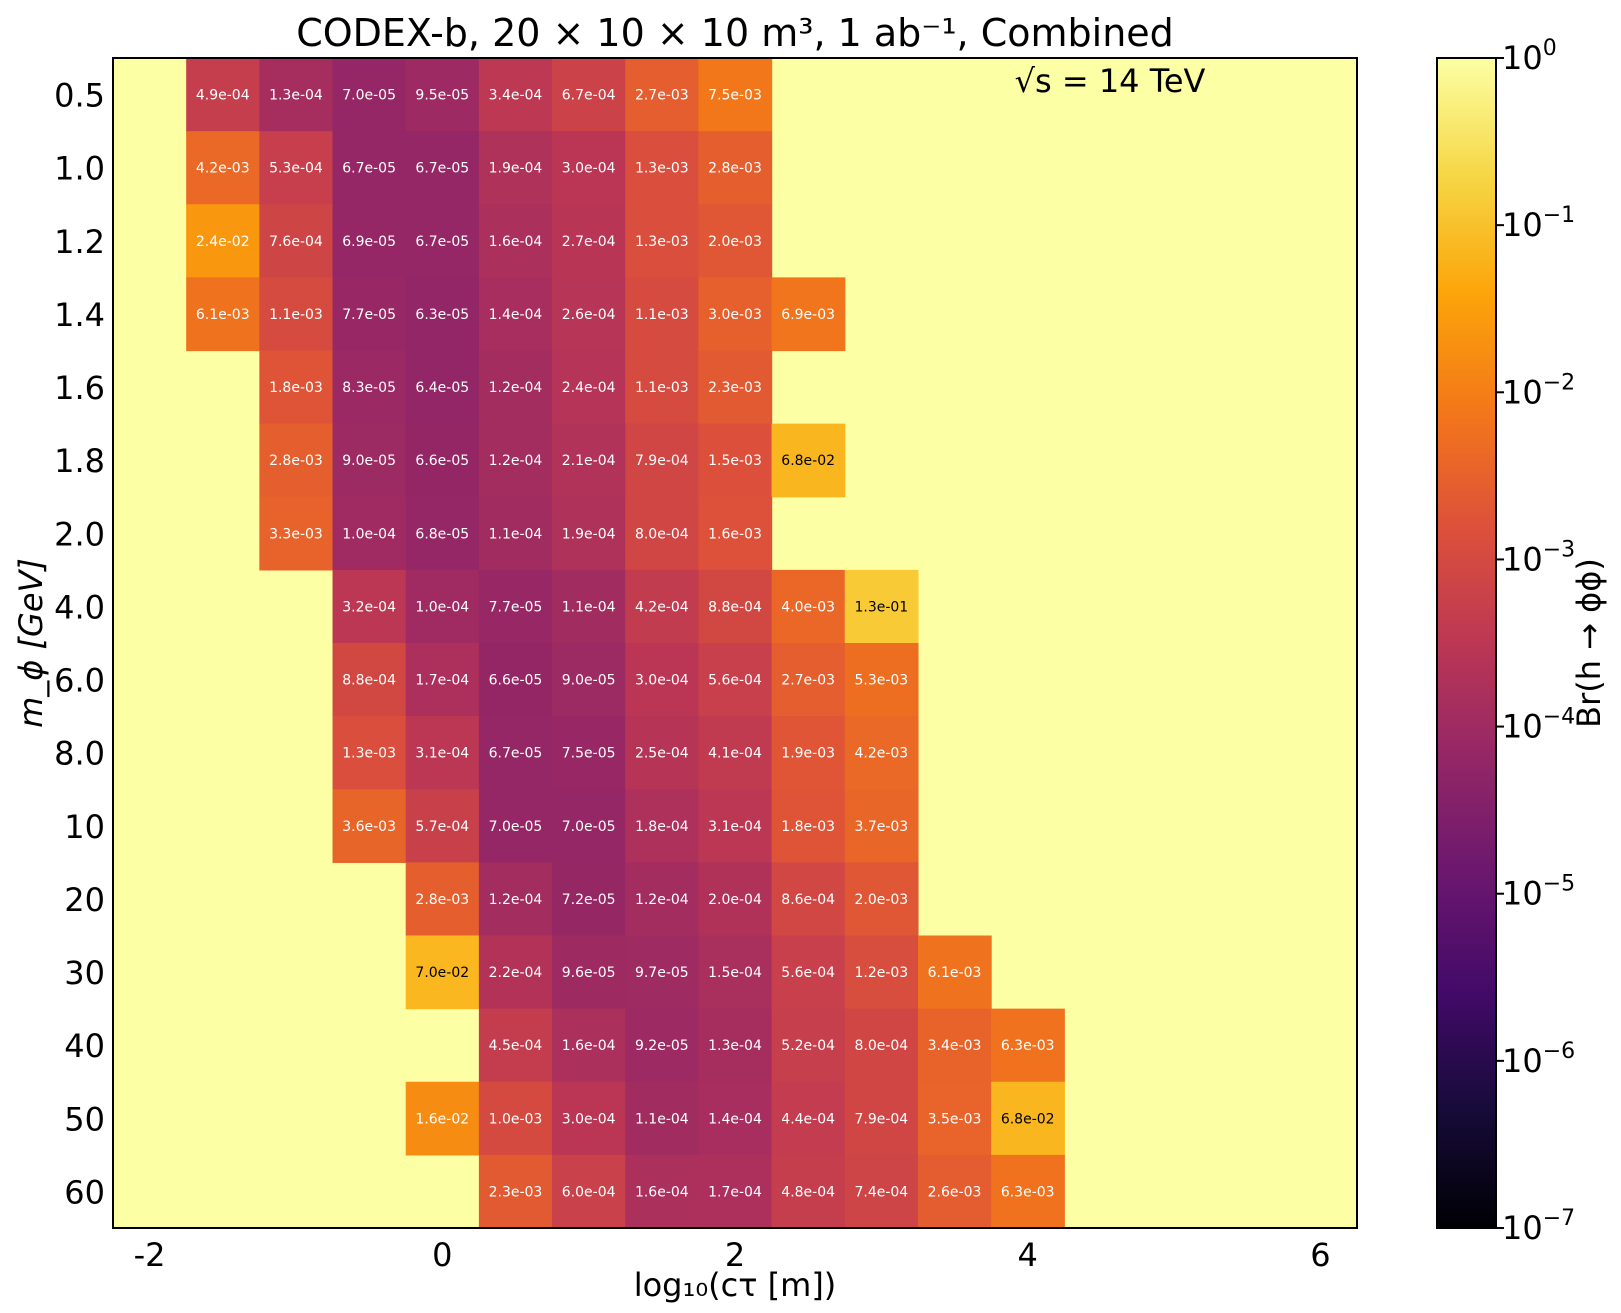 Image resolution: width=1621 pixels, height=1313 pixels. What do you see at coordinates (1529, 56) in the screenshot?
I see `colorbar-tick-label: 10⁰` at bounding box center [1529, 56].